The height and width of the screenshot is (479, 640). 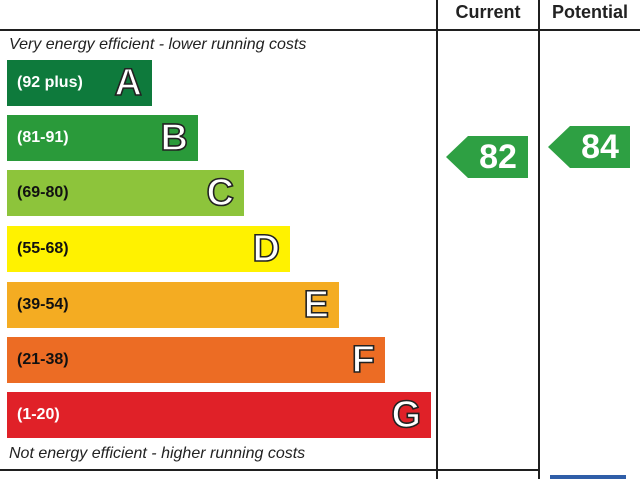 What do you see at coordinates (43, 137) in the screenshot?
I see `band-range-label: (81-91)` at bounding box center [43, 137].